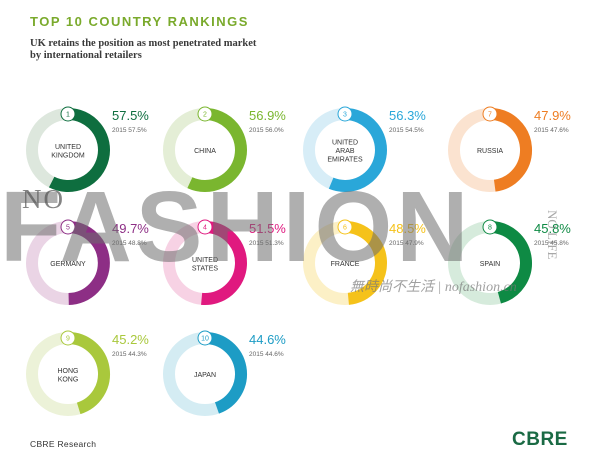 The height and width of the screenshot is (468, 600). What do you see at coordinates (129, 354) in the screenshot?
I see `previous-year-label: 2015 44.3%` at bounding box center [129, 354].